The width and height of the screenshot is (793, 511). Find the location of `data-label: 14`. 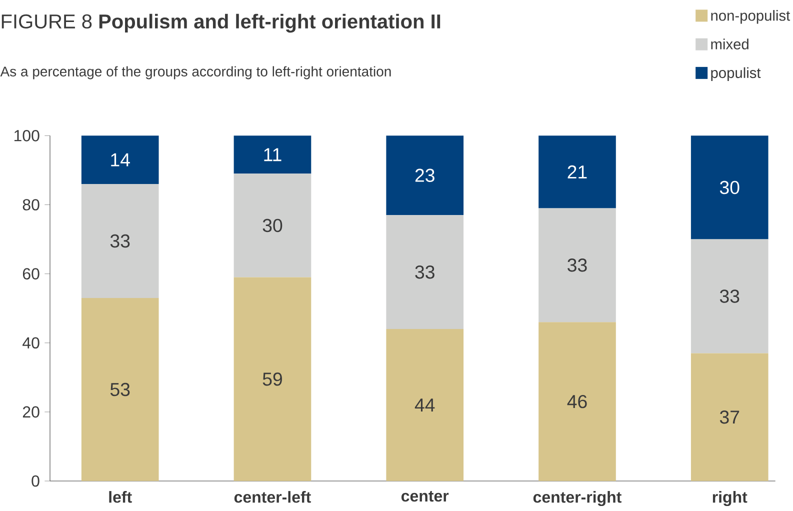

data-label: 14 is located at coordinates (120, 159).